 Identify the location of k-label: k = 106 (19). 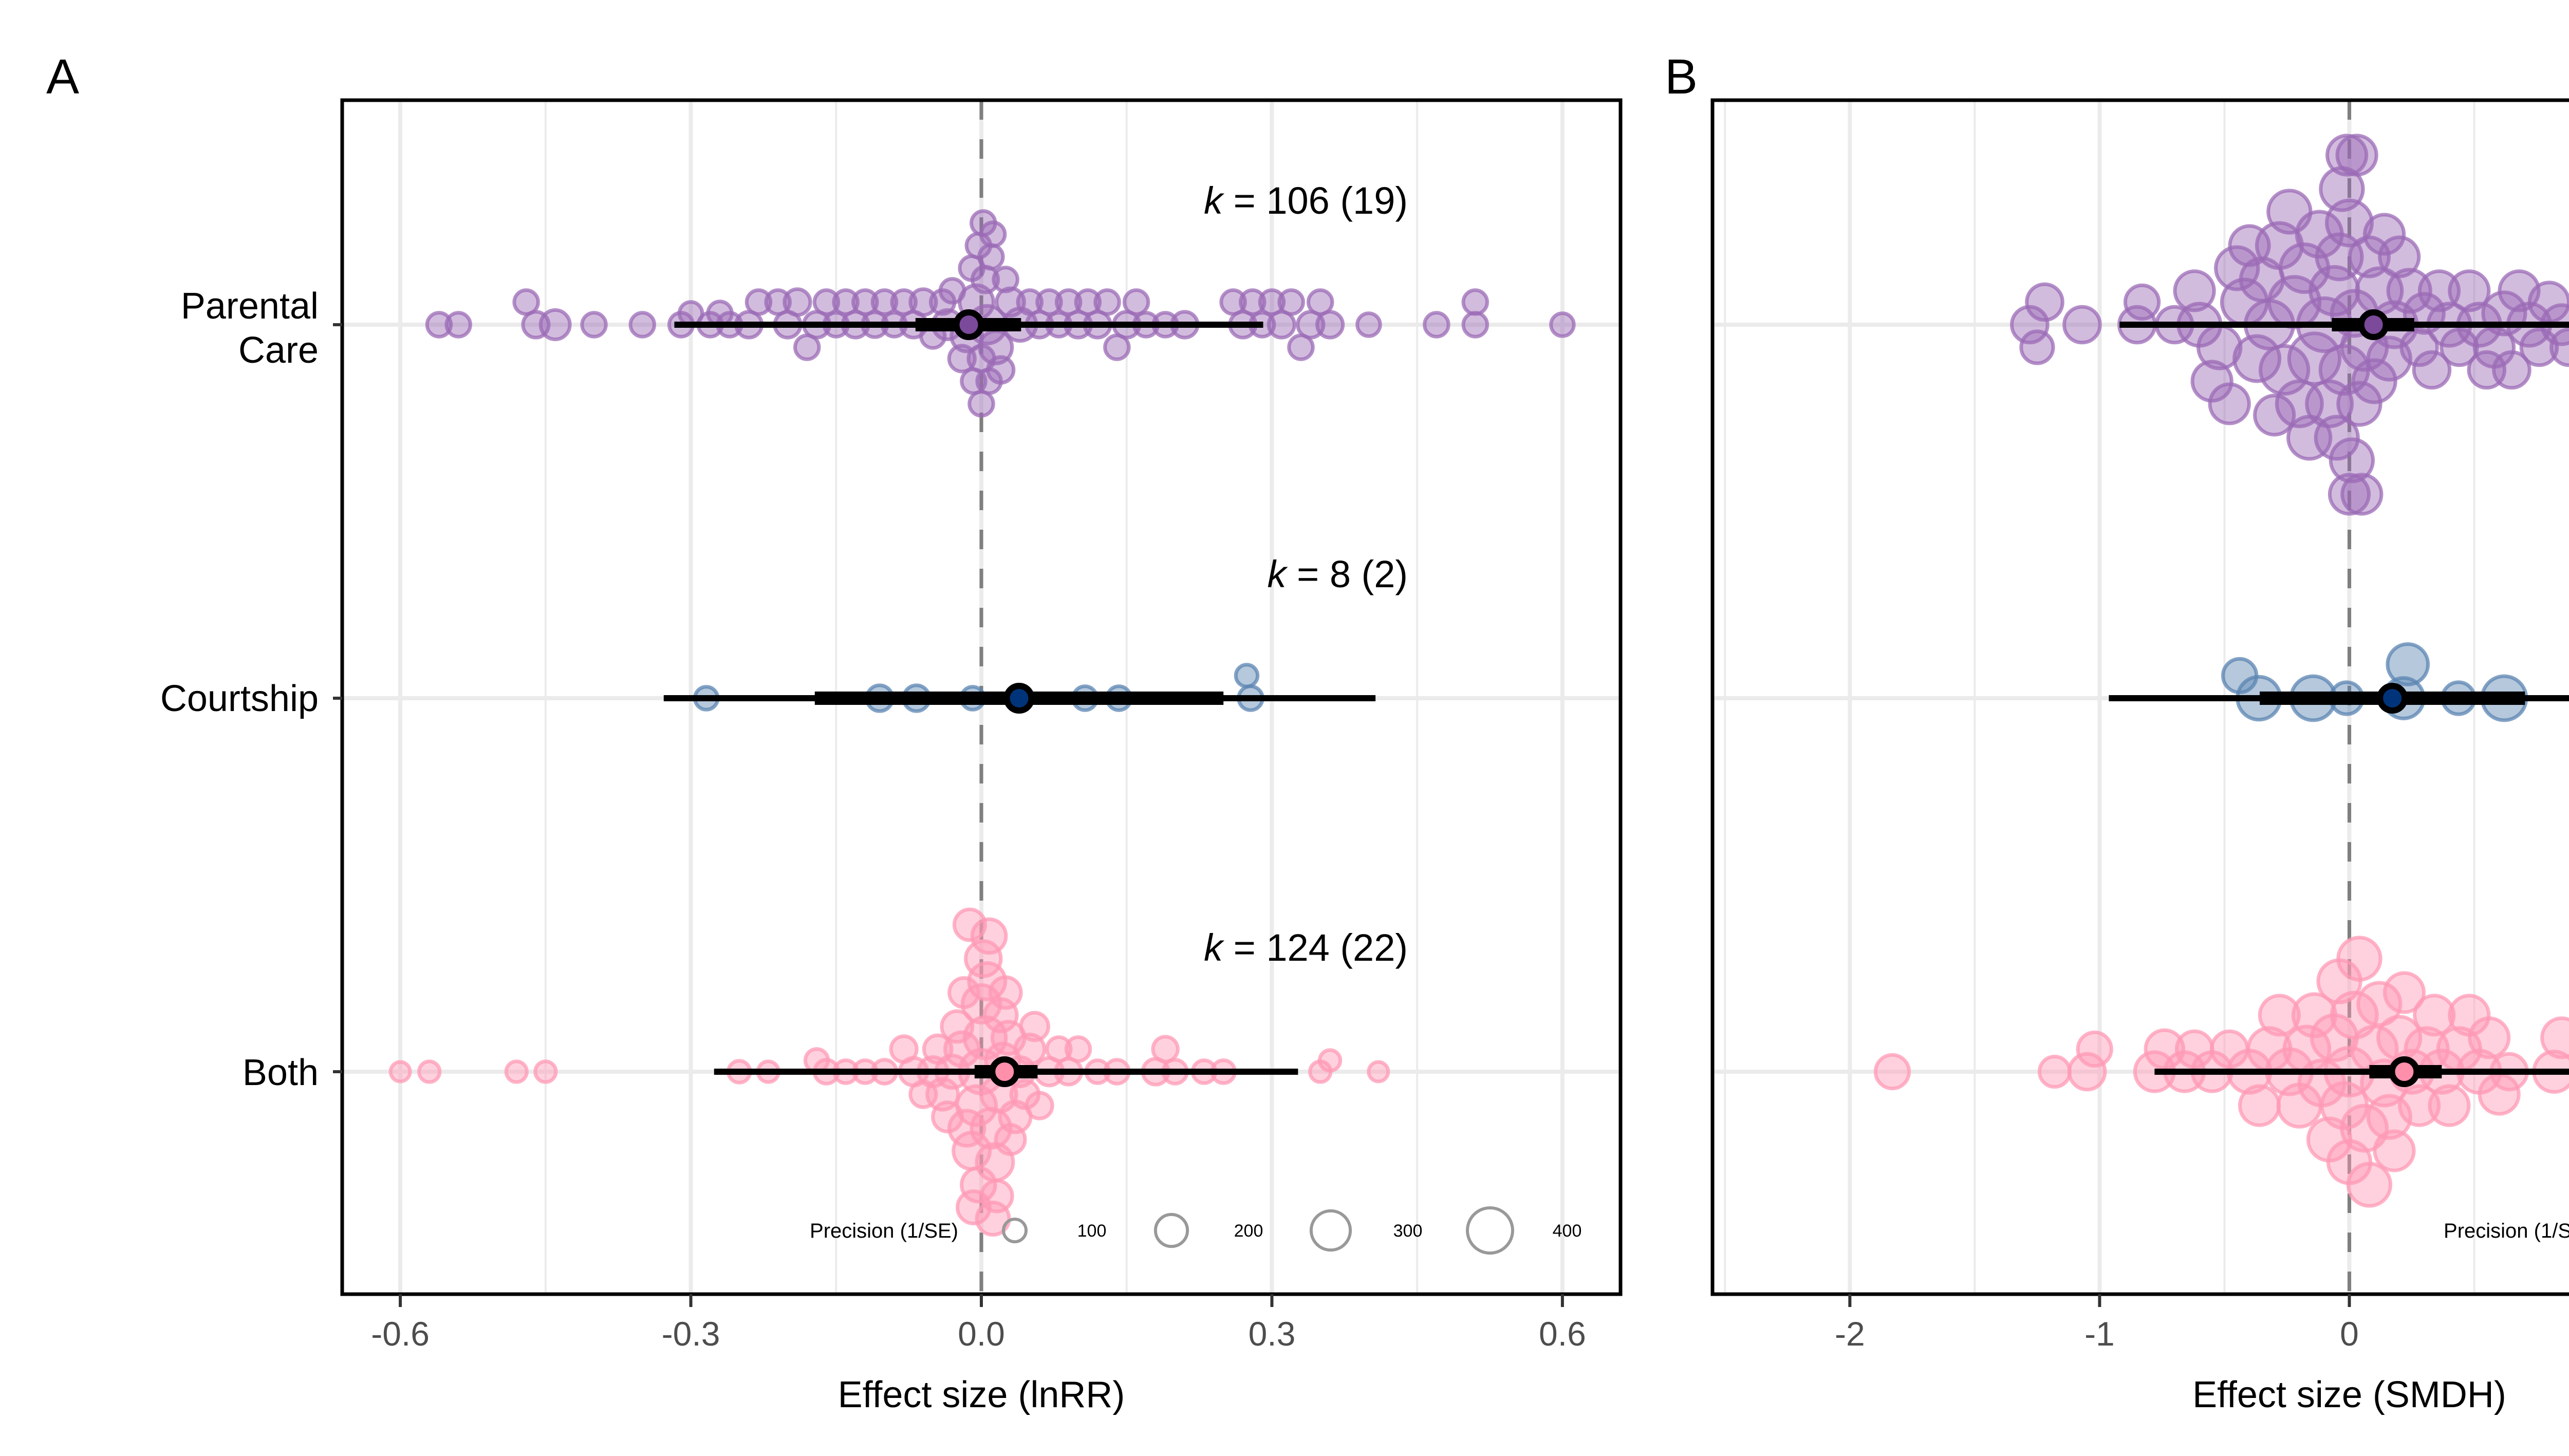
(1306, 200).